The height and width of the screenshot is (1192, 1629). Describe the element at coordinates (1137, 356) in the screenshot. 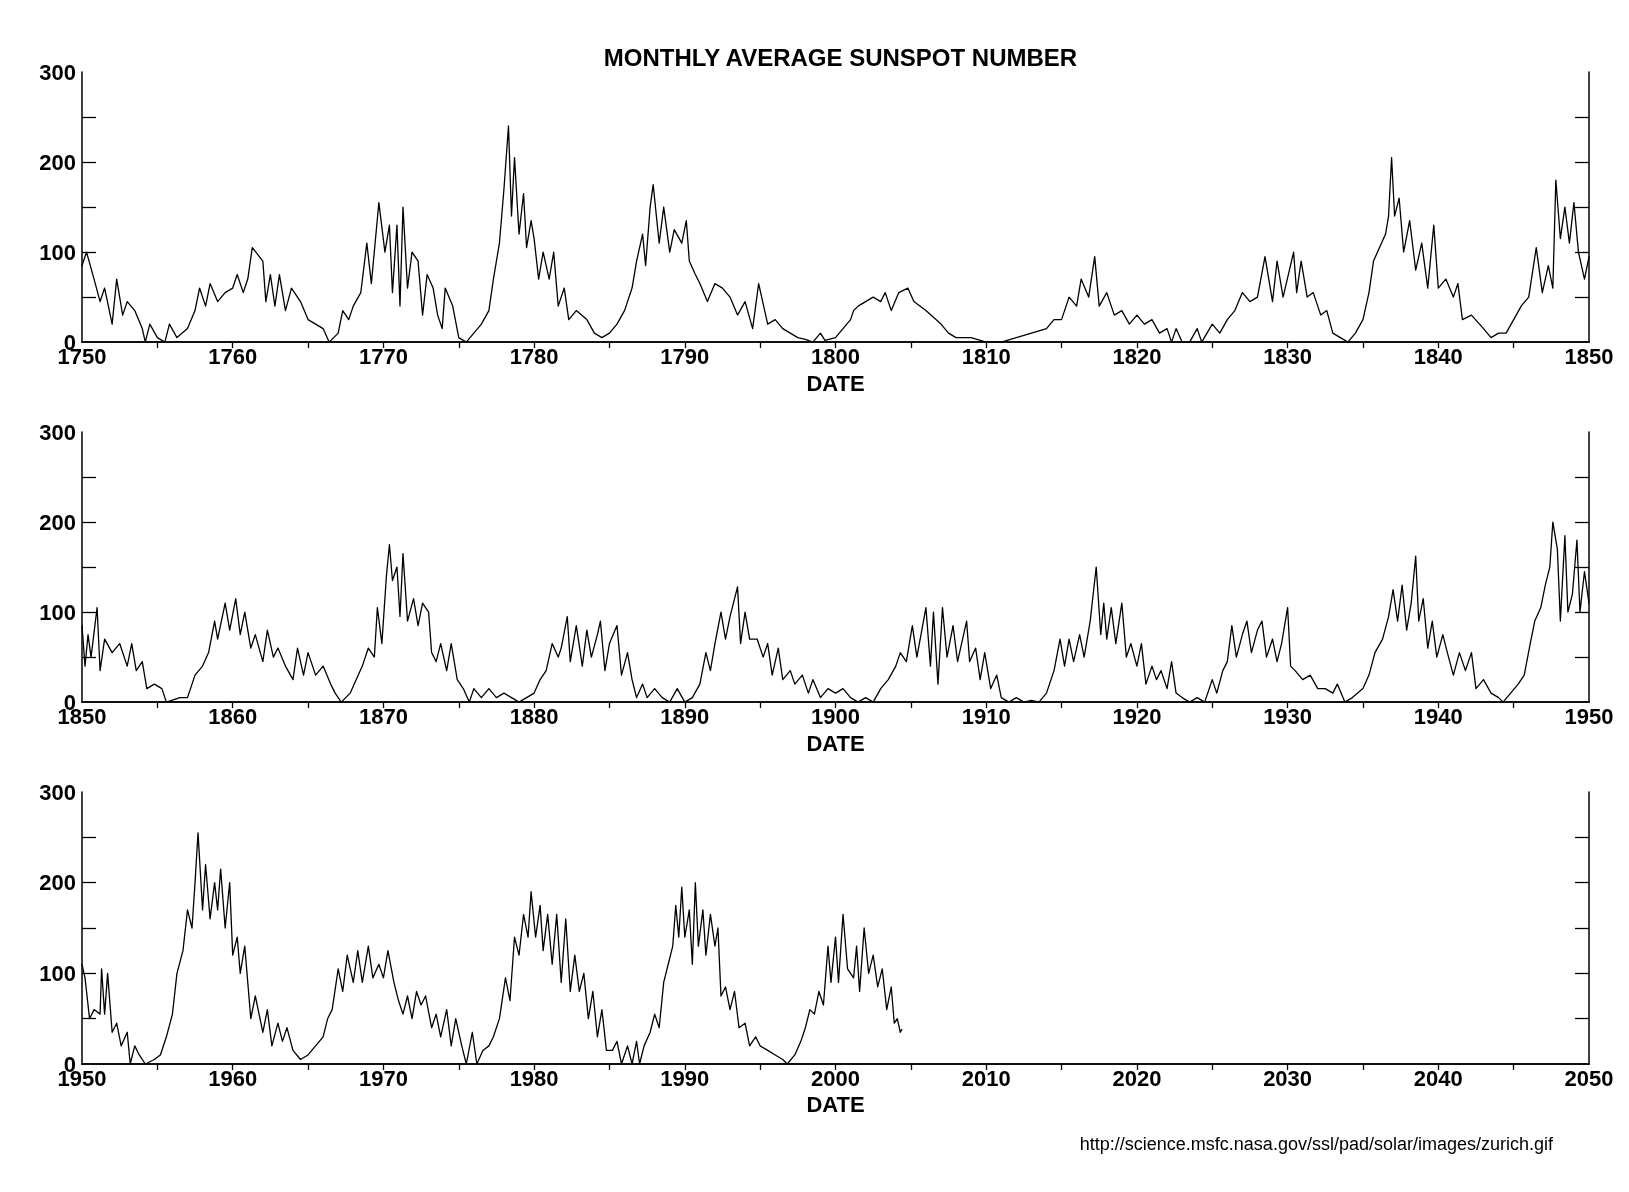

I see `x-tick-label: 1820` at that location.